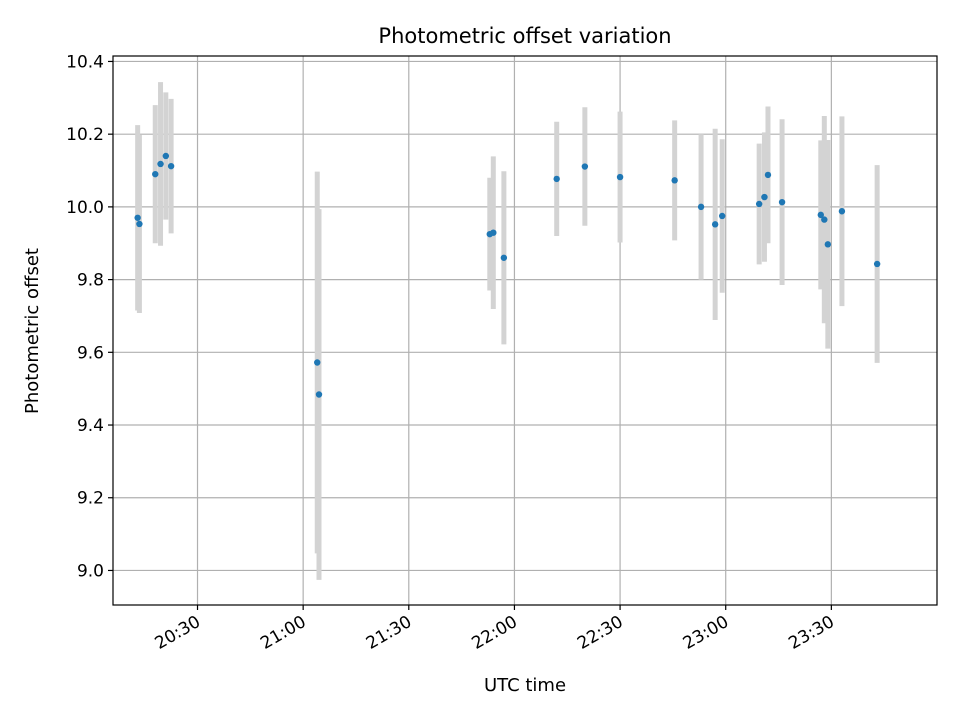  I want to click on y-tick-label: 9.4, so click(90, 426).